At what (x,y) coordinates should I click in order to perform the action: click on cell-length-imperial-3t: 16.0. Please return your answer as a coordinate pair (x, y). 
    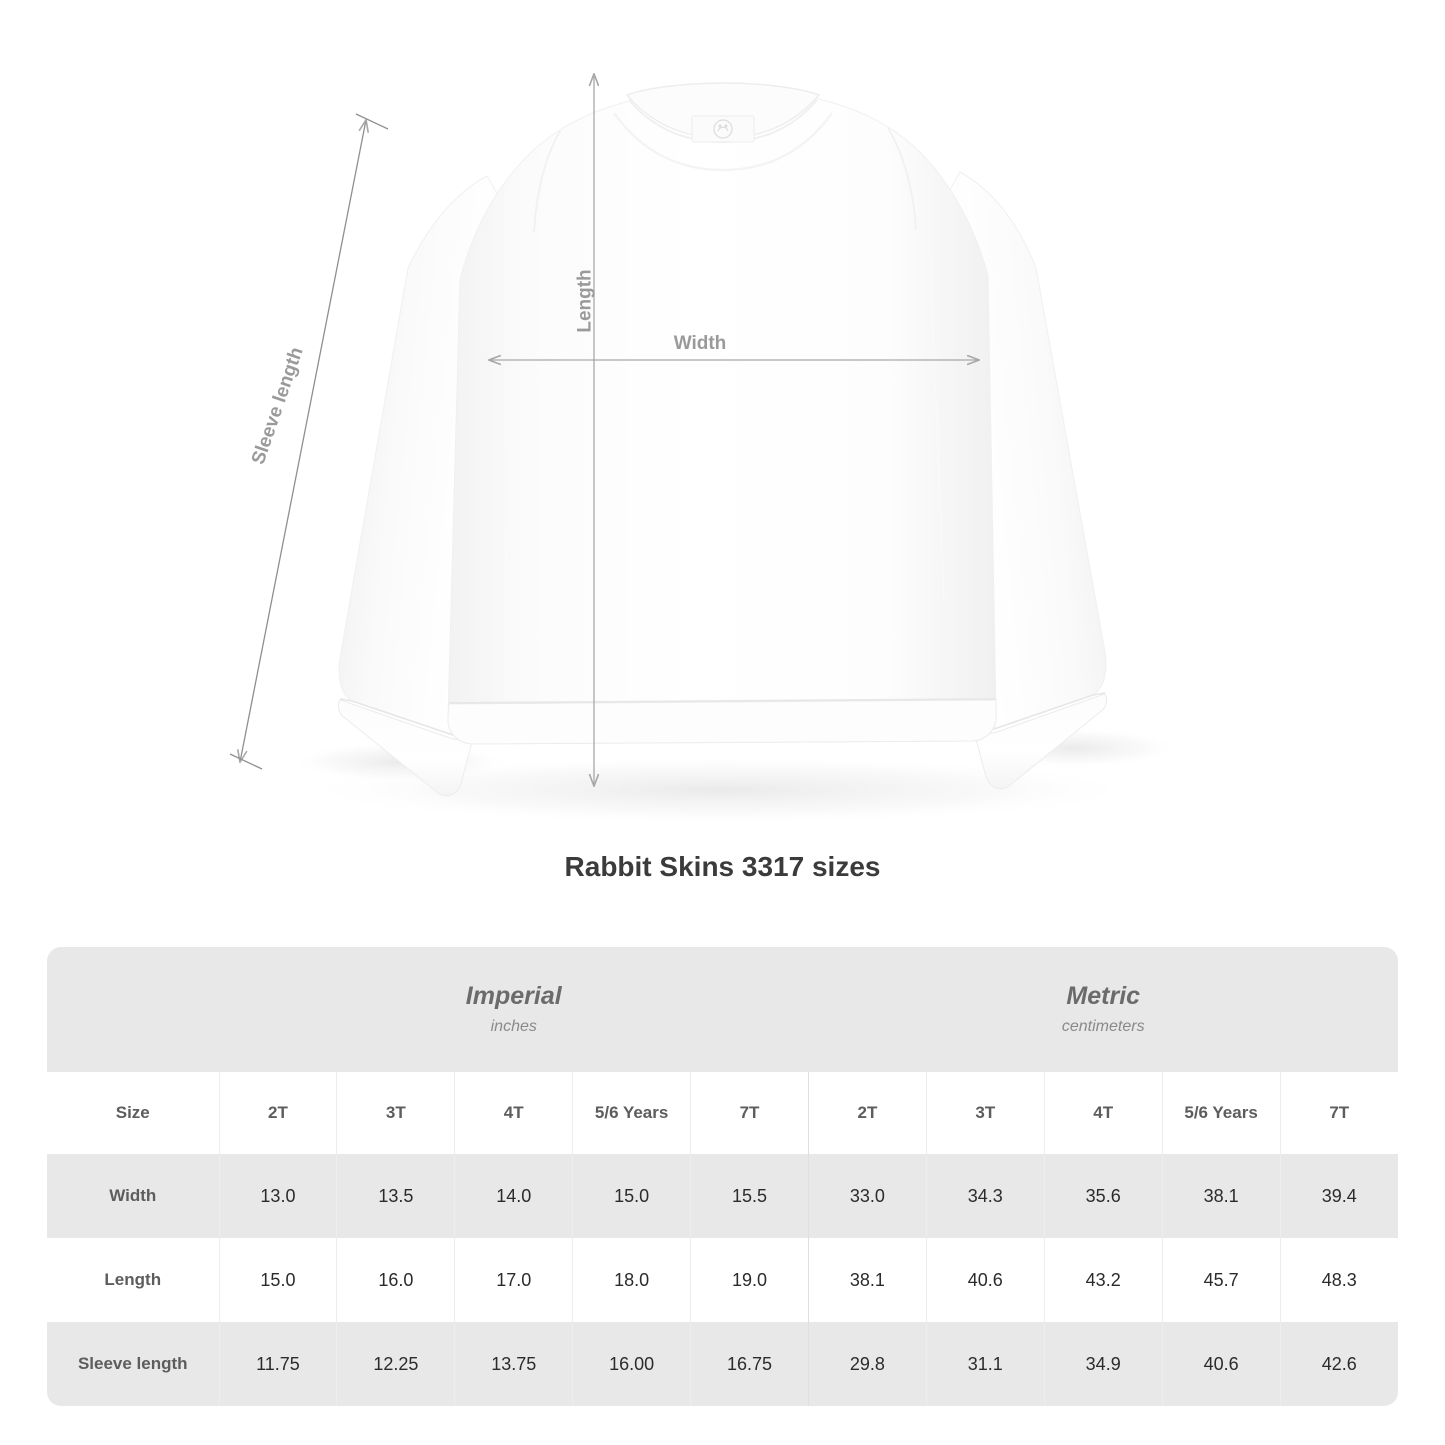
    Looking at the image, I should click on (396, 1280).